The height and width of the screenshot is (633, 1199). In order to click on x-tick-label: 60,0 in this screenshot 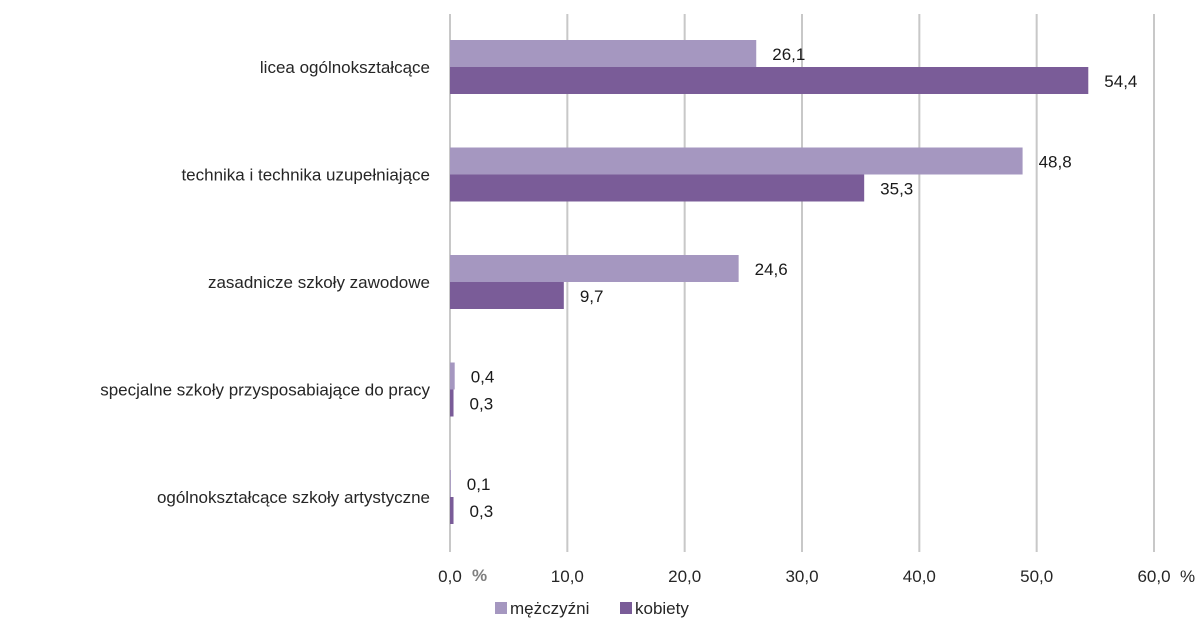, I will do `click(1153, 576)`.